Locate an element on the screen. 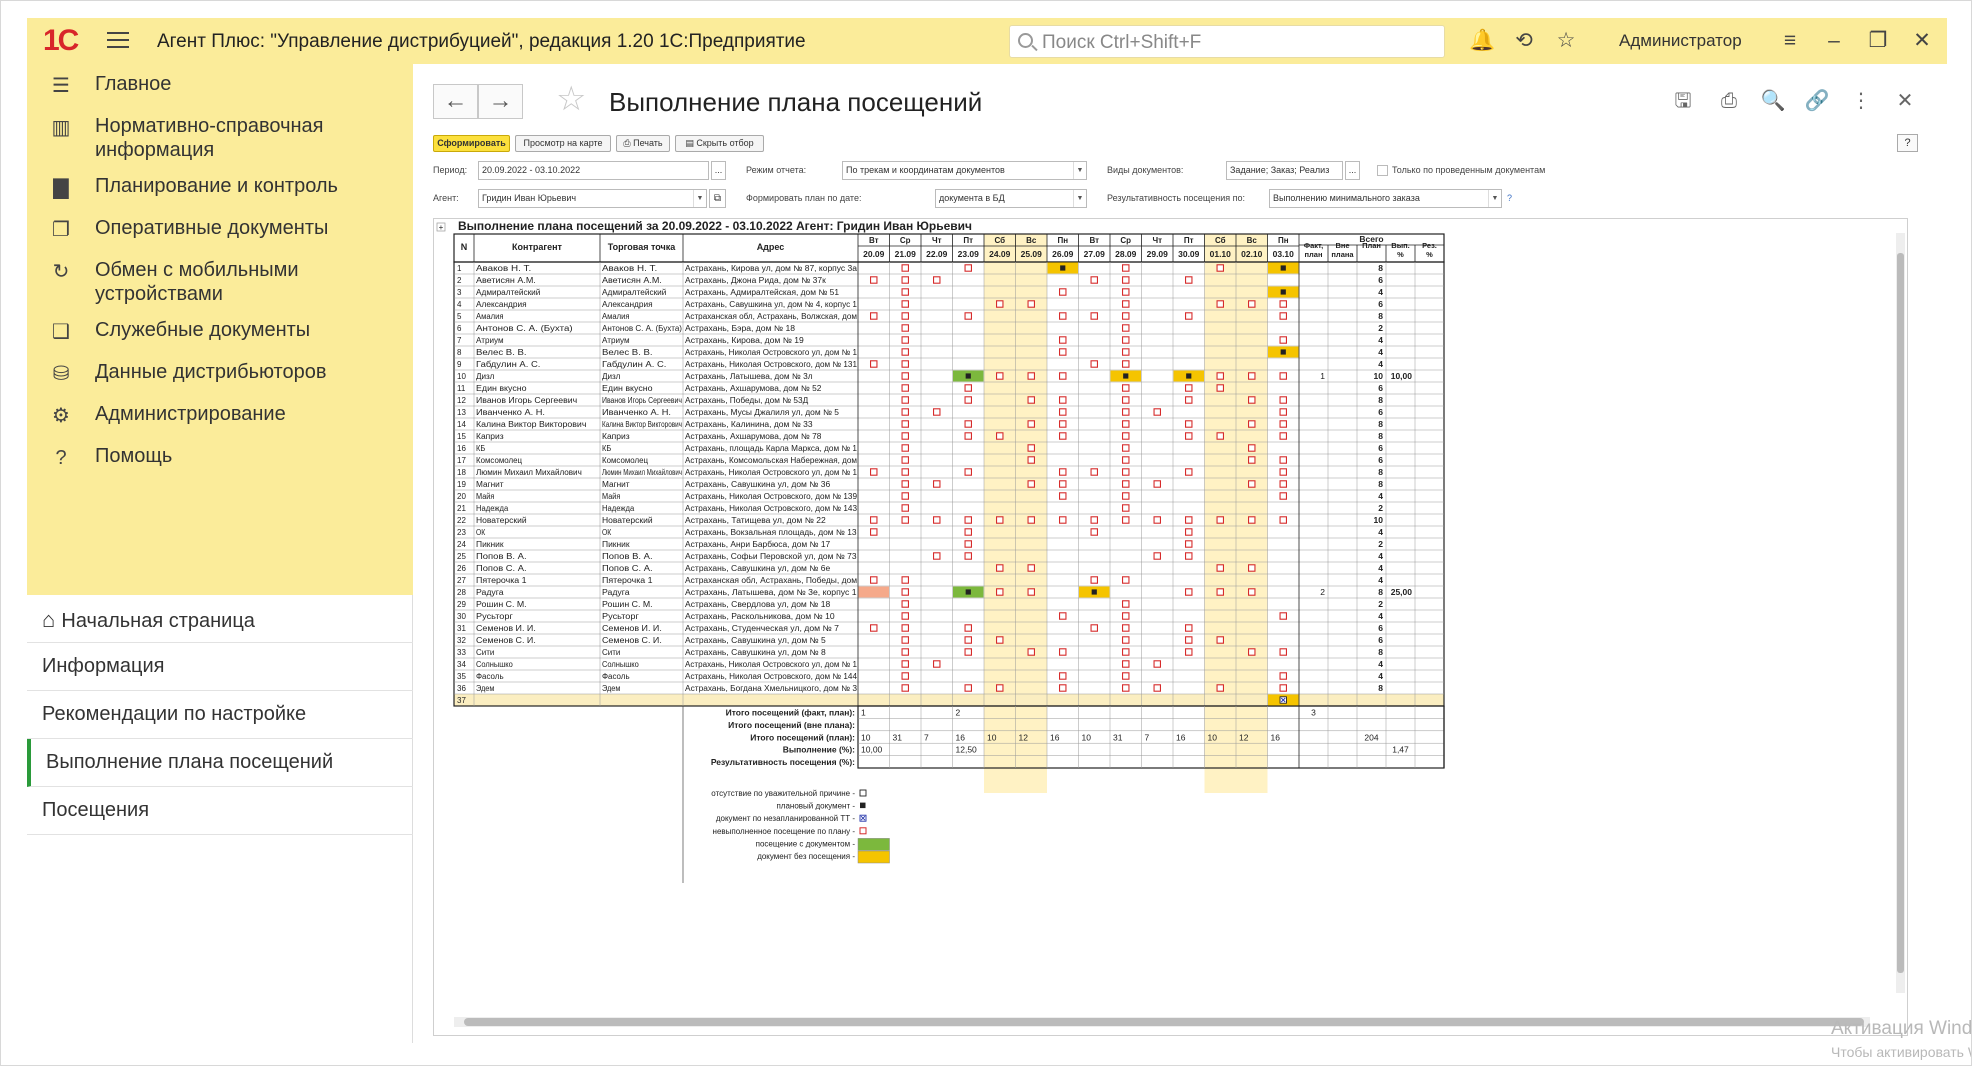 This screenshot has height=1066, width=1972. print-icon: ⎙ is located at coordinates (1729, 101).